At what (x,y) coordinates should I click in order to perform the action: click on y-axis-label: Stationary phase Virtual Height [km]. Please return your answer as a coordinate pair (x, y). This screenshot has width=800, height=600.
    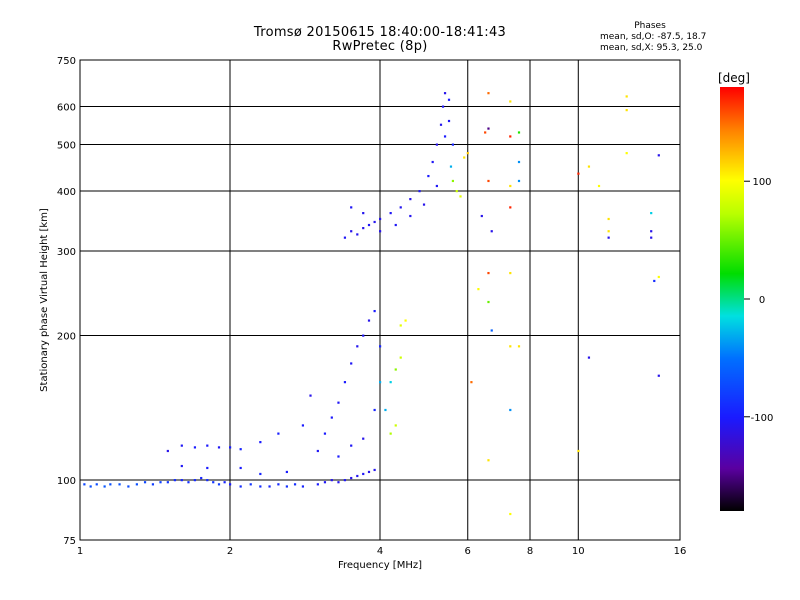
    Looking at the image, I should click on (44, 300).